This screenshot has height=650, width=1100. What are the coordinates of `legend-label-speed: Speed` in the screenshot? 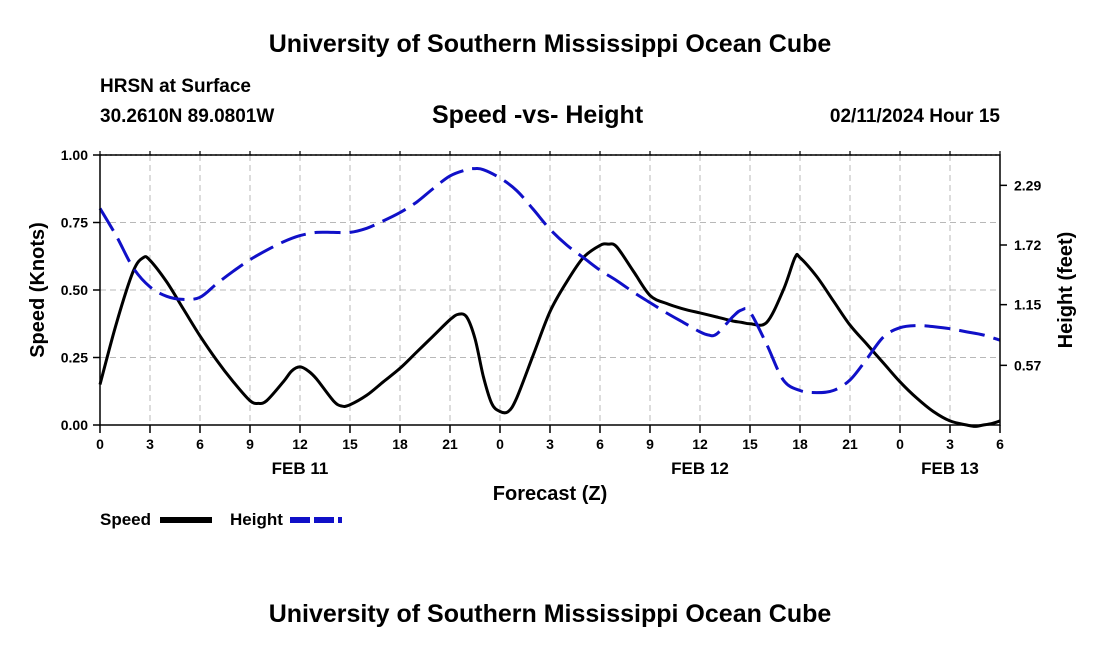 It's located at (125, 519).